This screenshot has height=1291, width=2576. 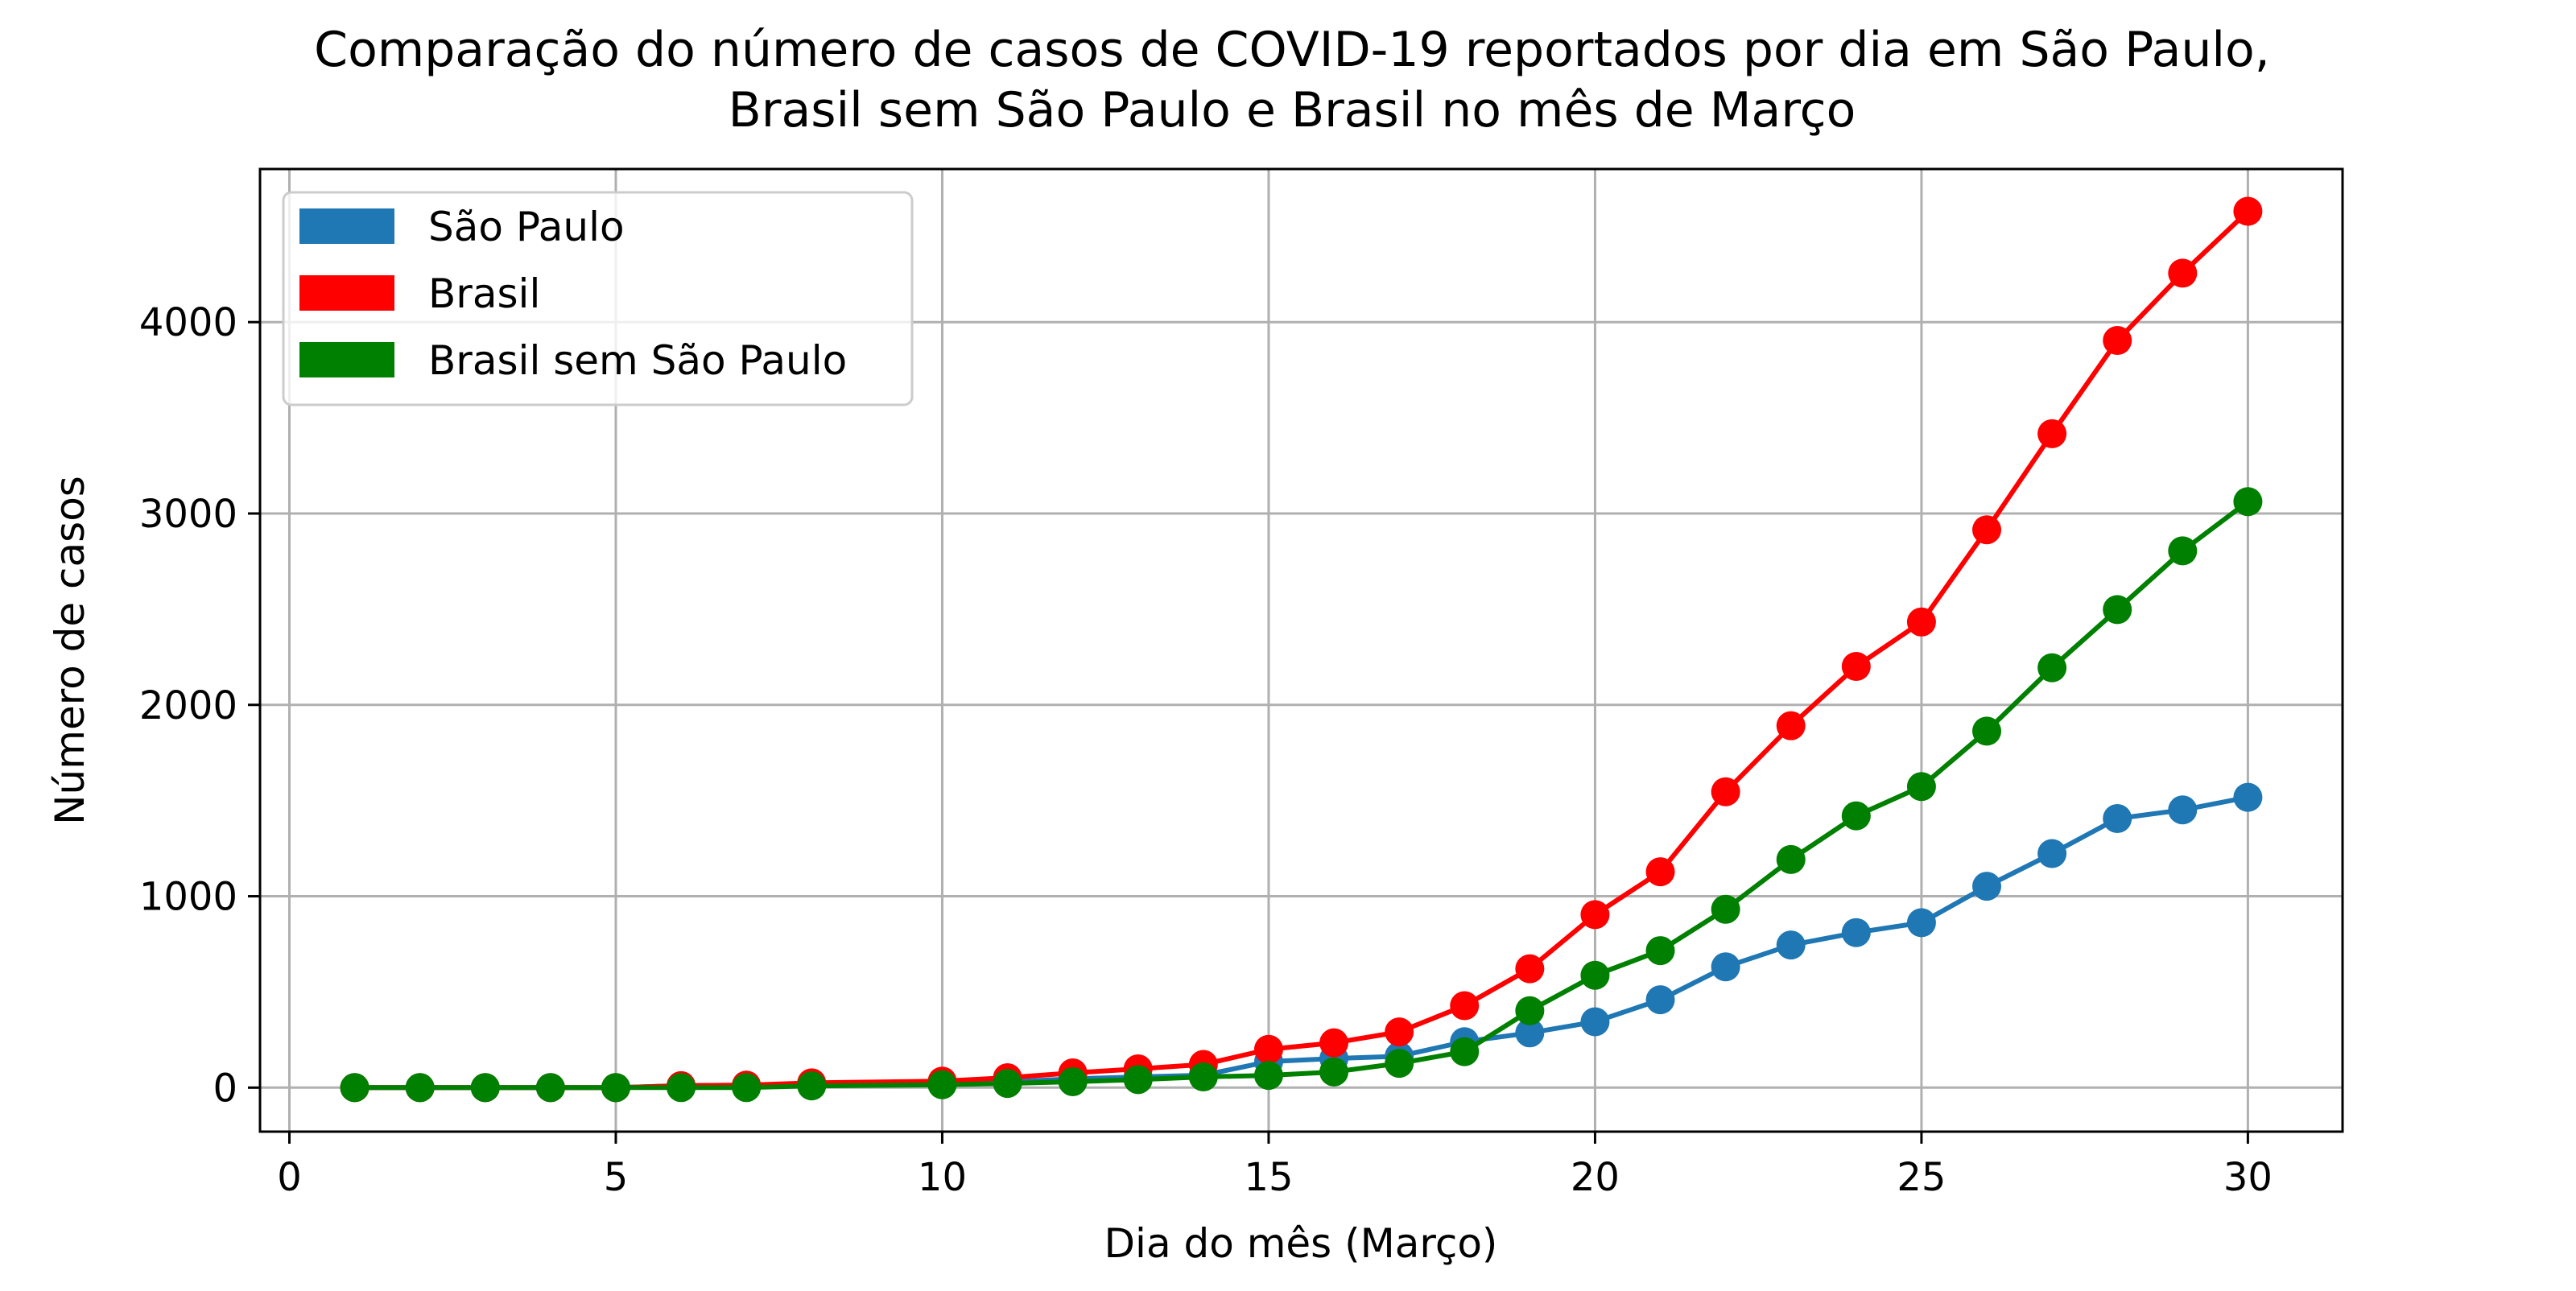 What do you see at coordinates (346, 359) in the screenshot?
I see `legend-swatch-brasil-sem-sao-paulo` at bounding box center [346, 359].